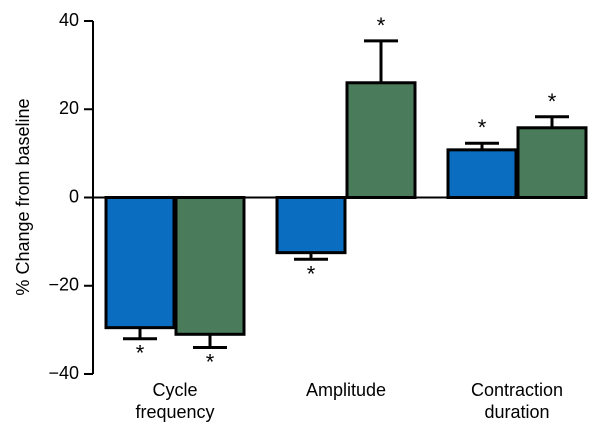  Describe the element at coordinates (74, 196) in the screenshot. I see `y-tick-label: 0` at that location.